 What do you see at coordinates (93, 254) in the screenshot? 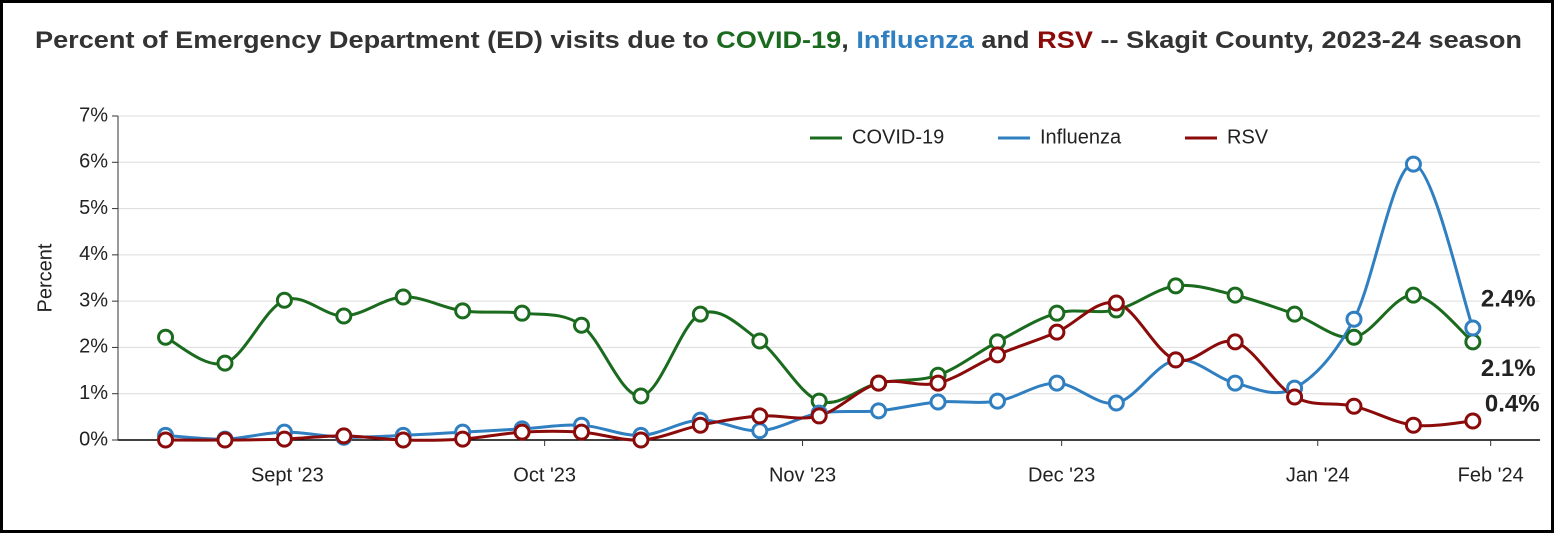
I see `y-tick-label: 4%` at bounding box center [93, 254].